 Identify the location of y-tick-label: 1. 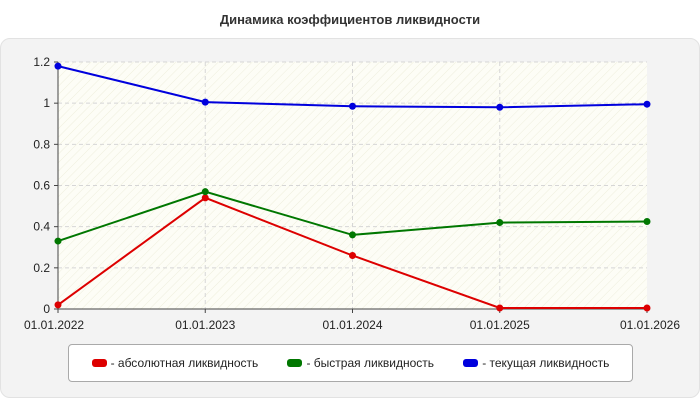
(46, 103).